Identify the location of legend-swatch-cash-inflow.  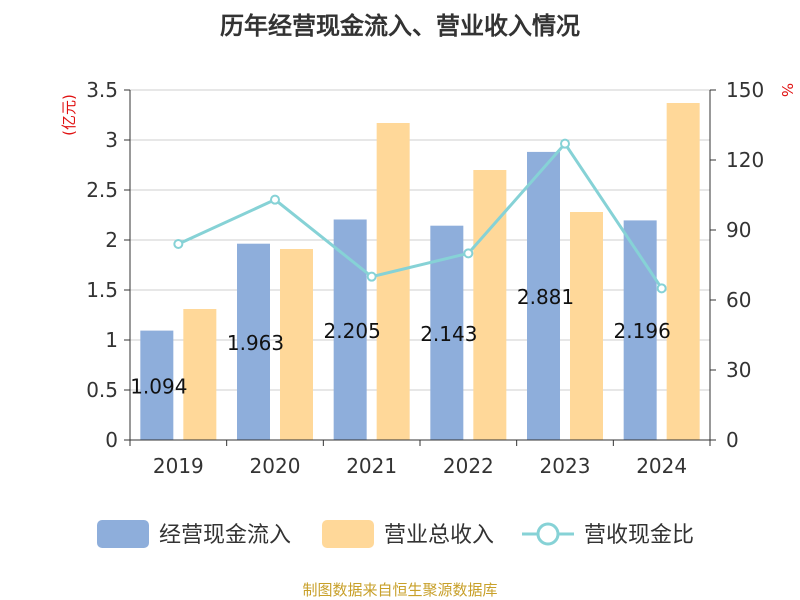
(123, 534).